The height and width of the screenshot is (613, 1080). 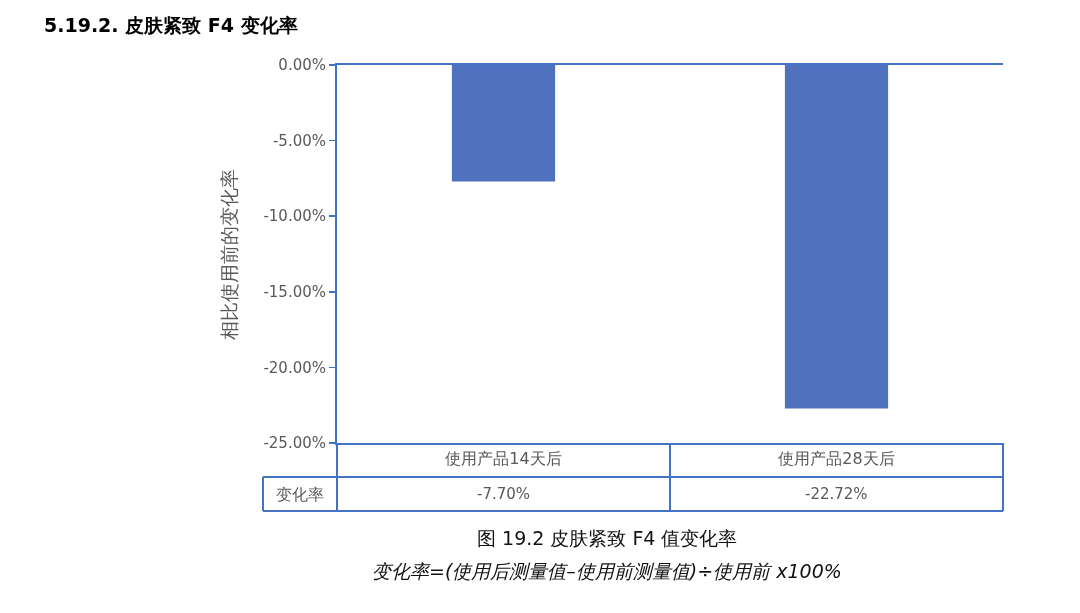 I want to click on y-tick-label: -25.00%, so click(x=294, y=443).